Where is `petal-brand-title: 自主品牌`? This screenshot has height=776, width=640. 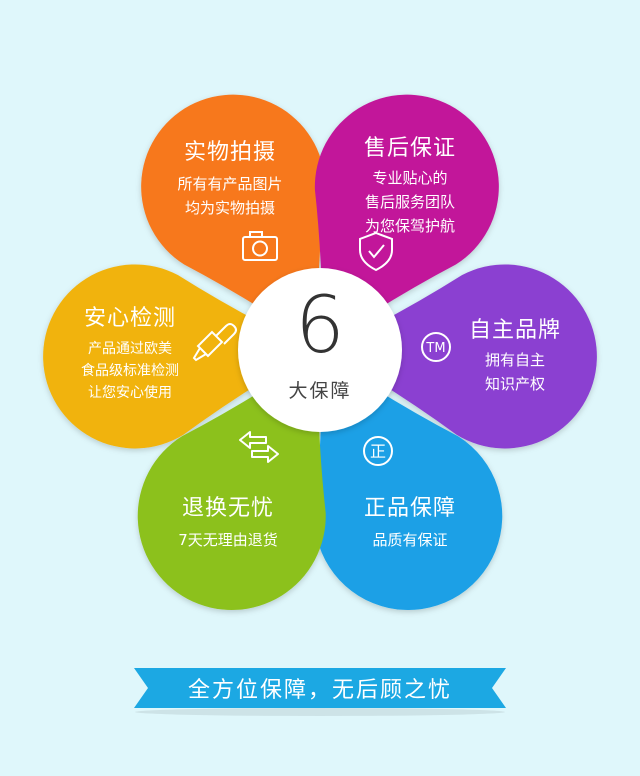 petal-brand-title: 自主品牌 is located at coordinates (514, 330).